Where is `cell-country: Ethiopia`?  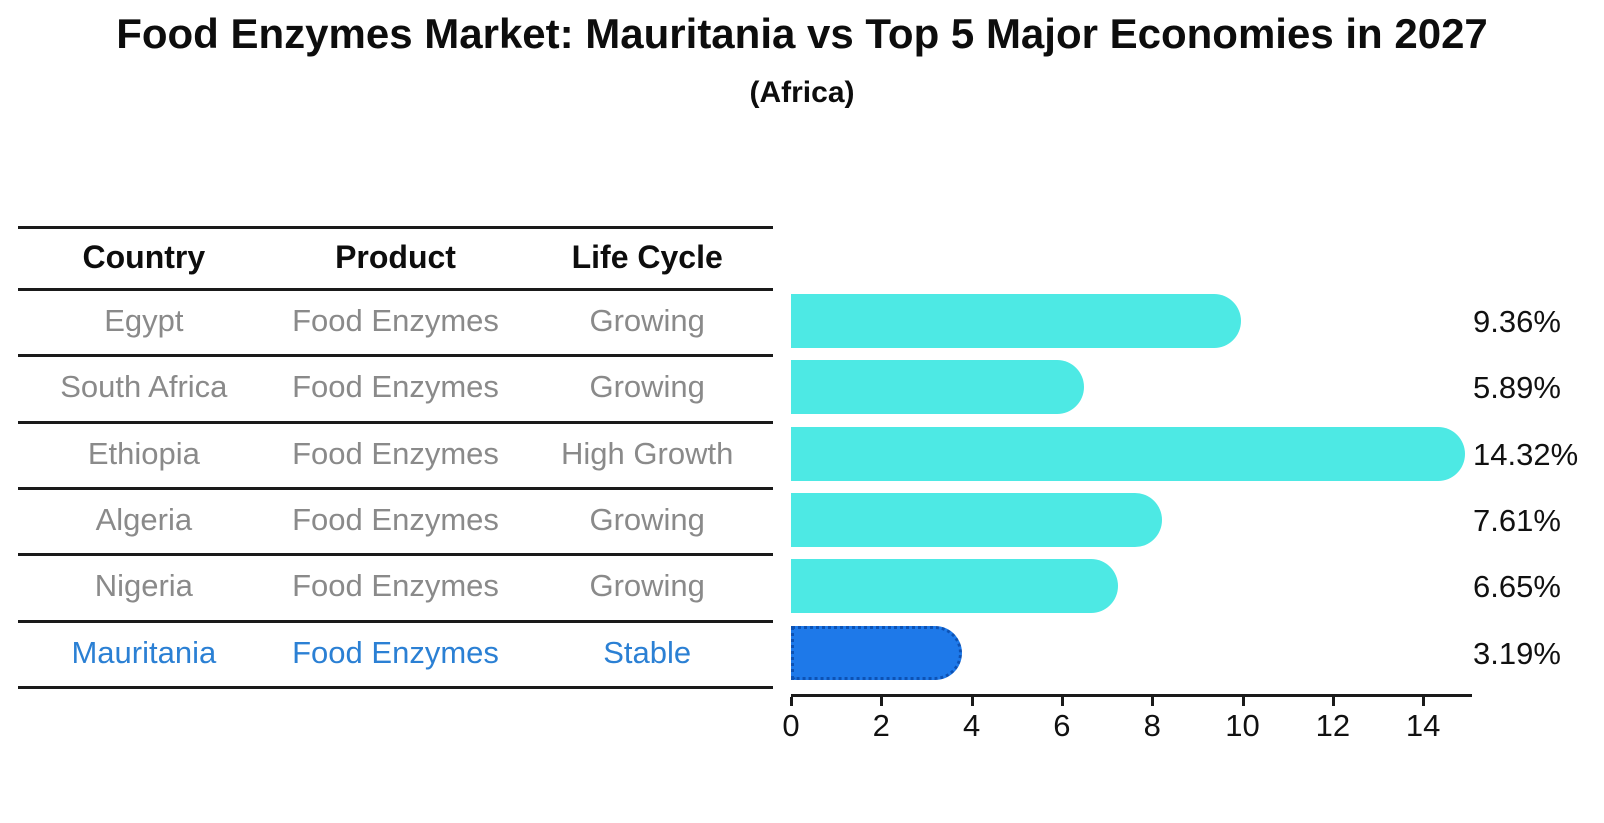 cell-country: Ethiopia is located at coordinates (143, 453).